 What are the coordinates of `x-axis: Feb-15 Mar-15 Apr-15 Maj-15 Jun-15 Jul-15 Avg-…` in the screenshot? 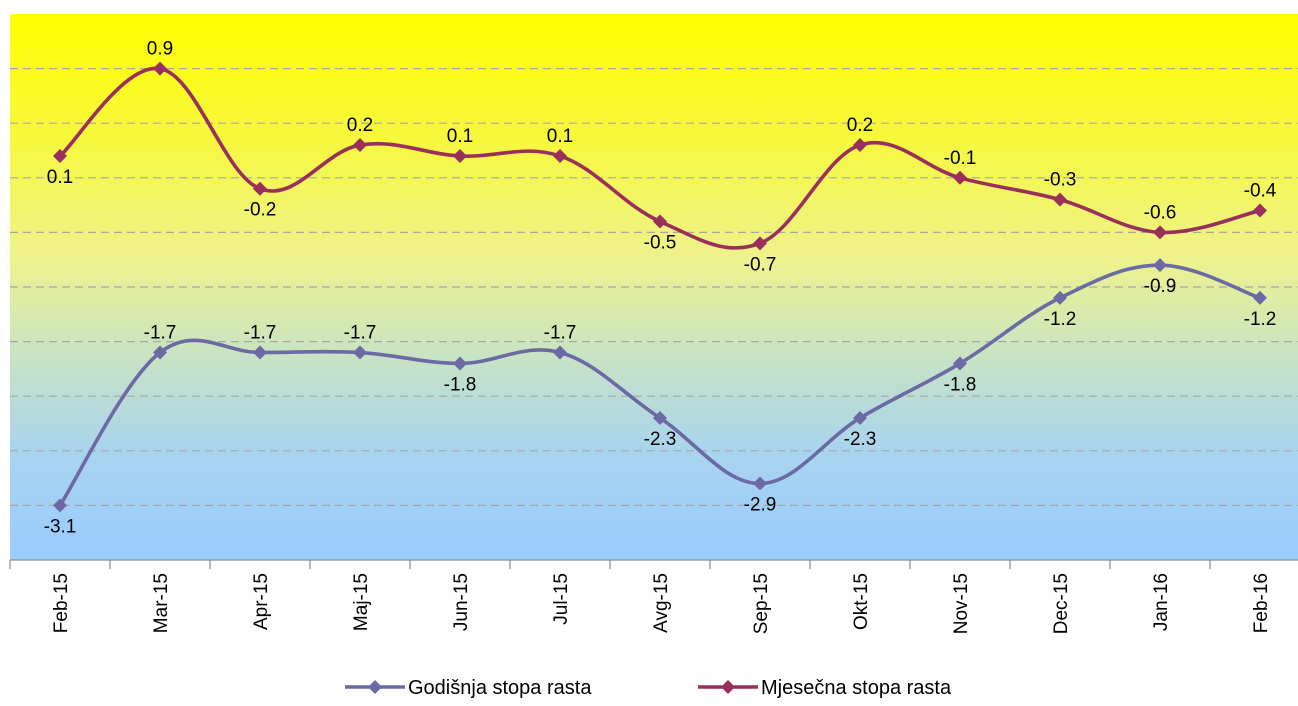 It's located at (653, 596).